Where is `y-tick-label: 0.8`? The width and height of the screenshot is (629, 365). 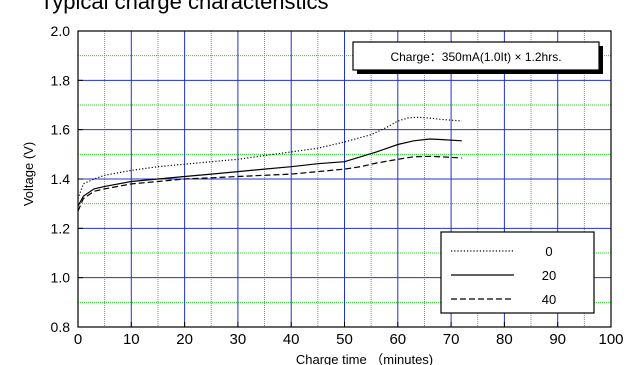
y-tick-label: 0.8 is located at coordinates (61, 327).